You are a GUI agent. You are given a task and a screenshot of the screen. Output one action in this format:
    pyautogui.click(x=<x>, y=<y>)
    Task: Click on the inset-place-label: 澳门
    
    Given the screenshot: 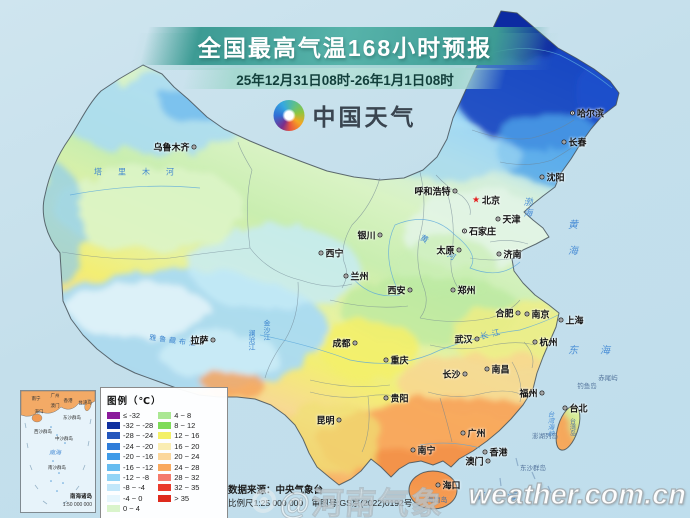 What is the action you would take?
    pyautogui.click(x=55, y=405)
    